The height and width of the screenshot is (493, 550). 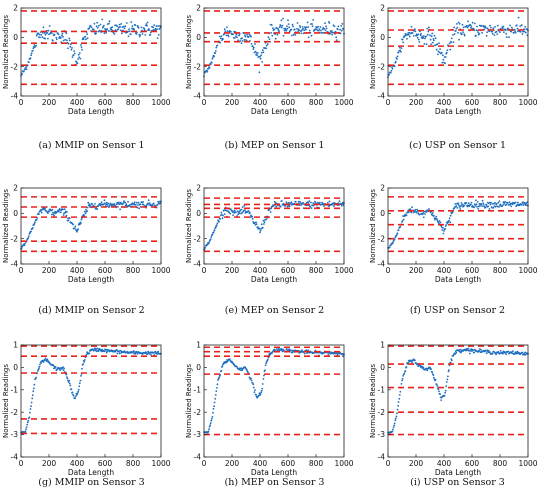 I want to click on x-axis-label: Data Length, so click(x=91, y=472).